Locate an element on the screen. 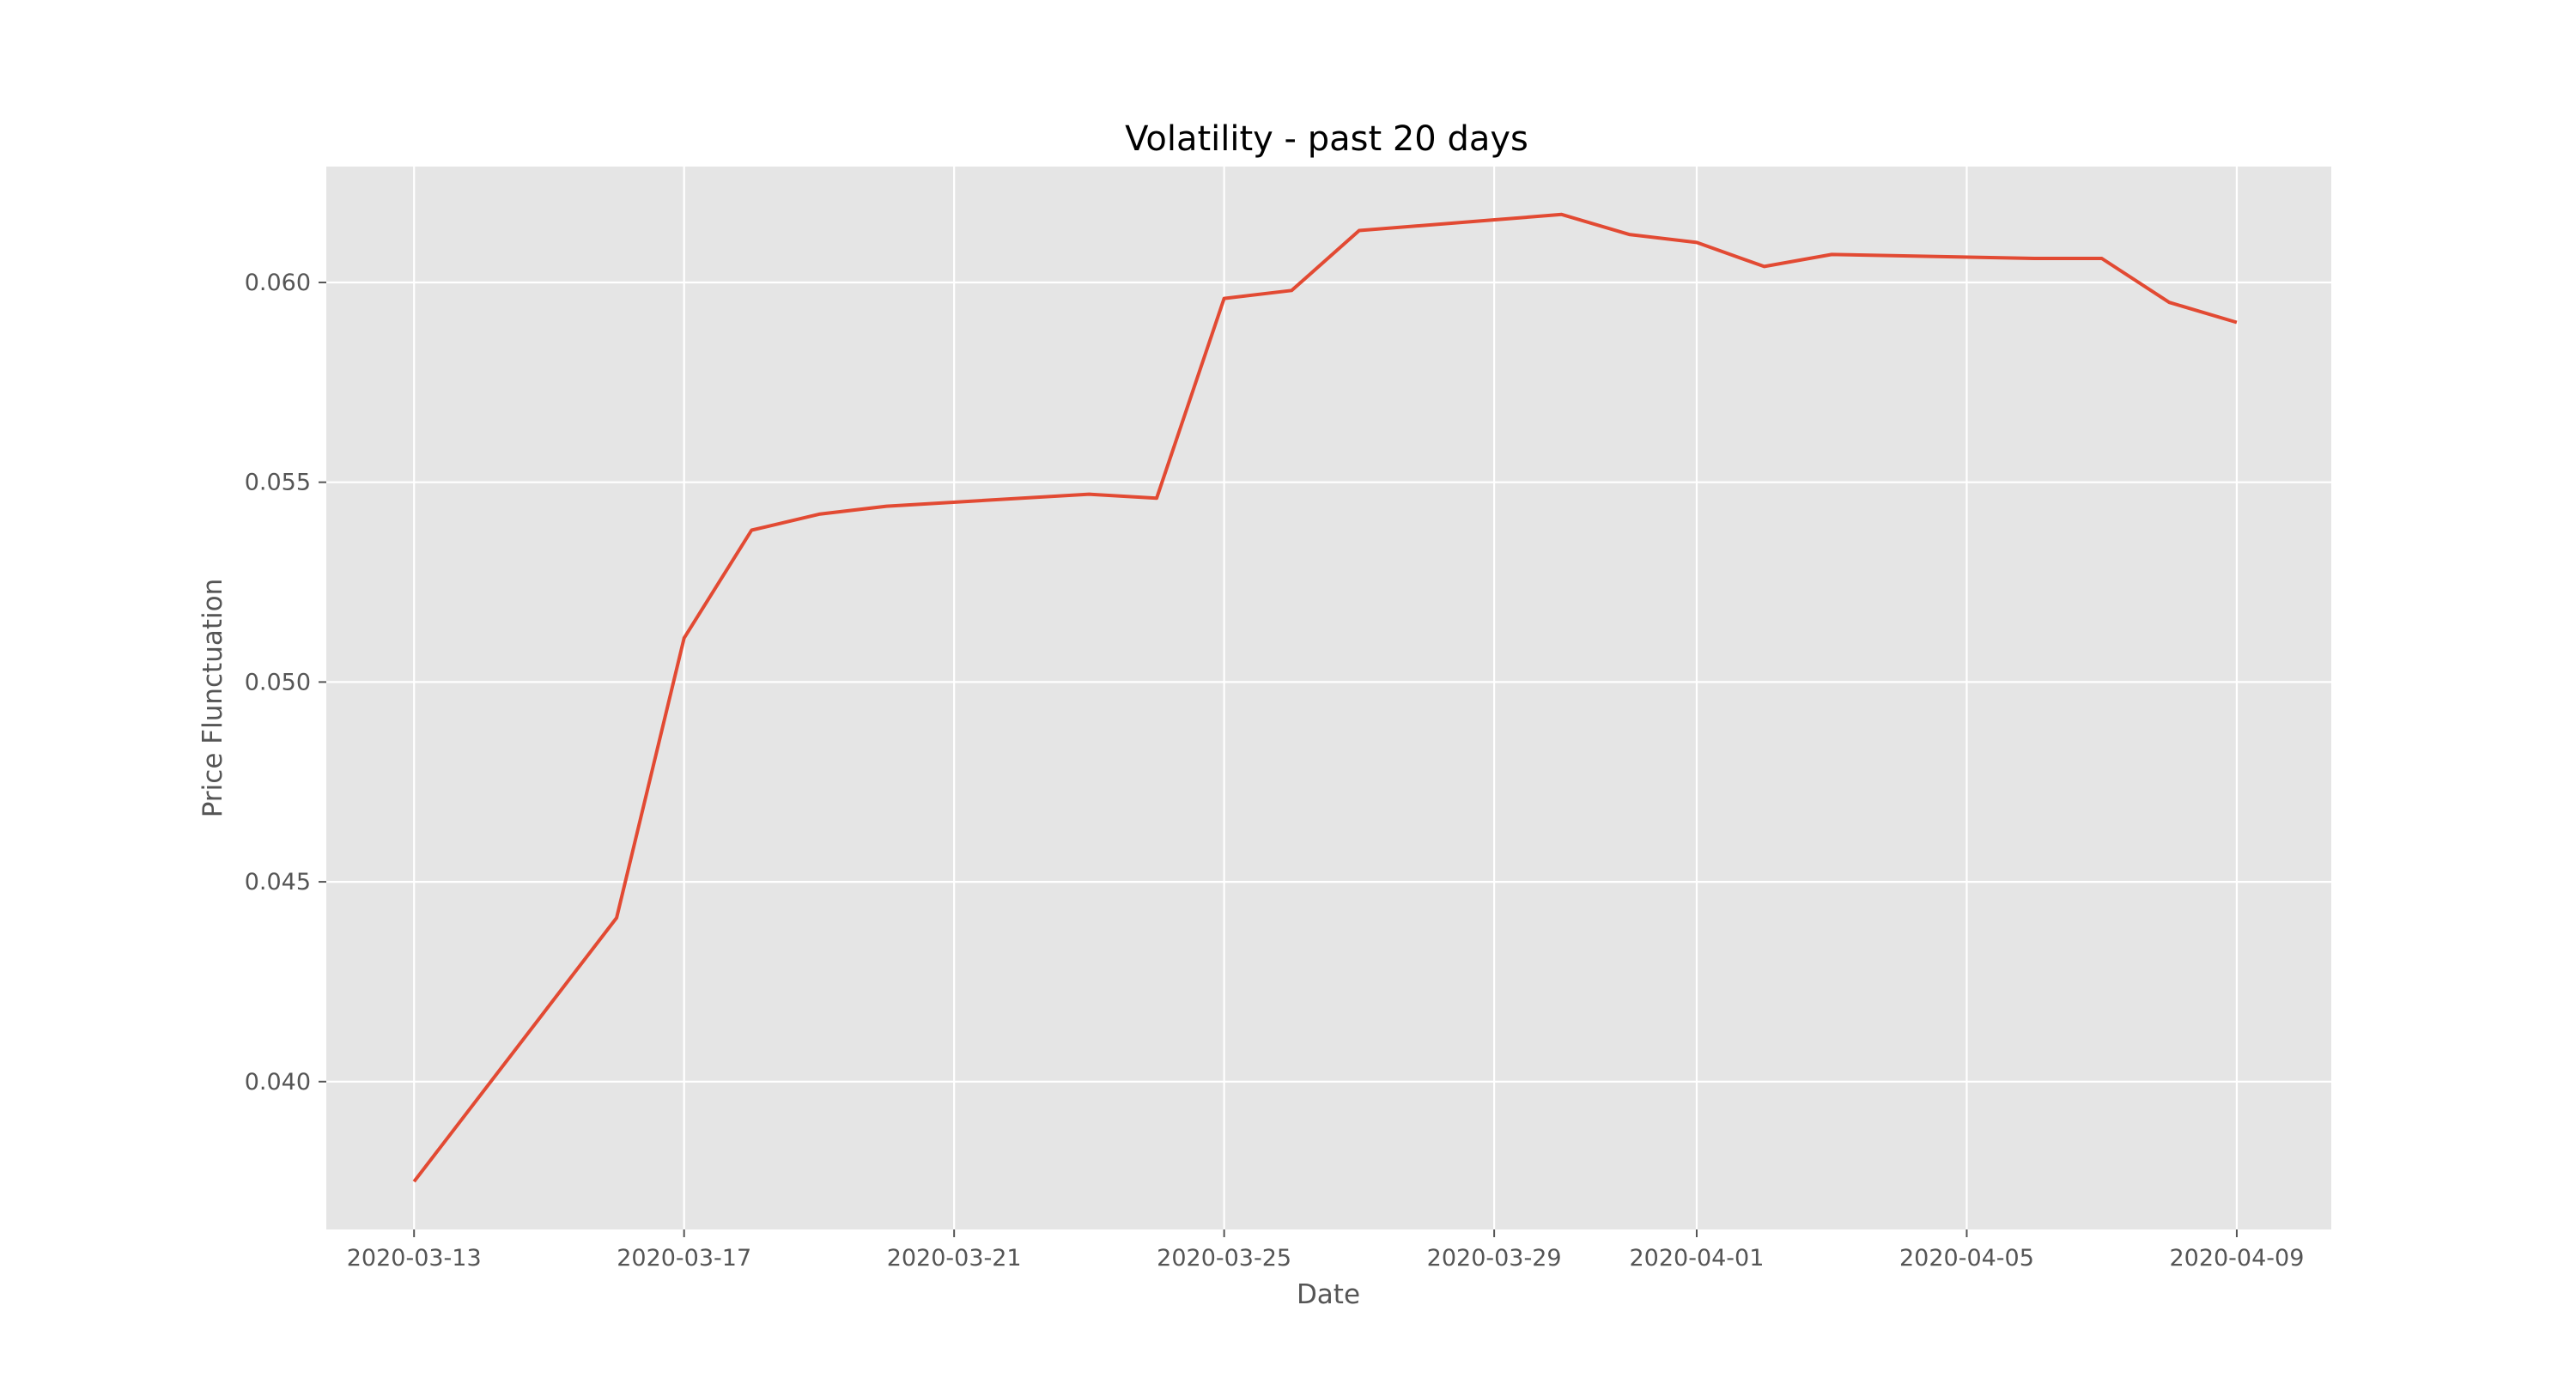 The width and height of the screenshot is (2576, 1378). x-tick-label: 2020-03-25 is located at coordinates (1224, 1258).